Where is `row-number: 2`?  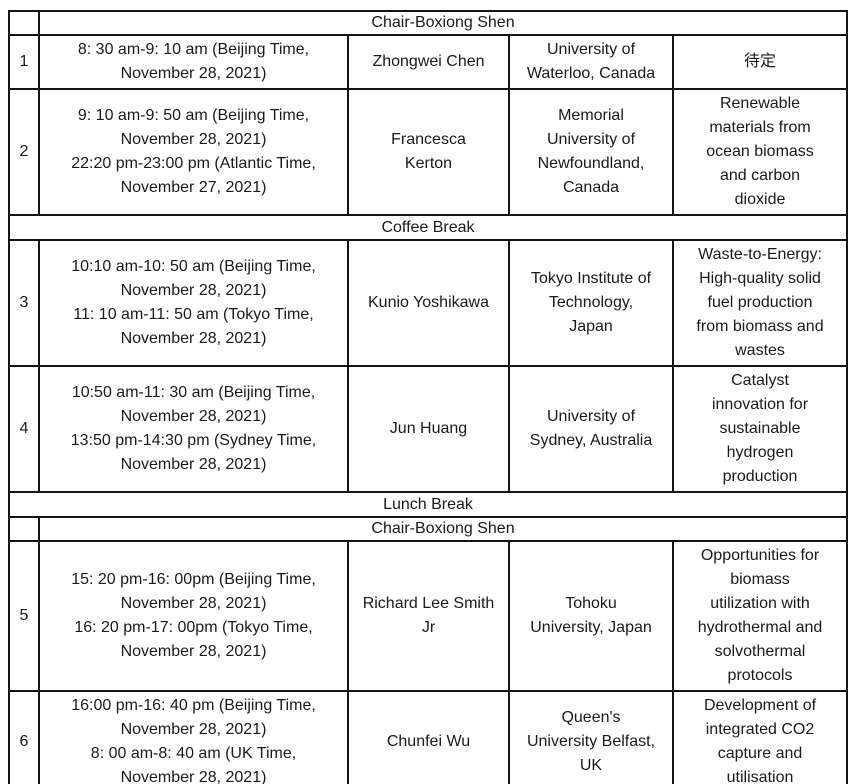 row-number: 2 is located at coordinates (24, 152).